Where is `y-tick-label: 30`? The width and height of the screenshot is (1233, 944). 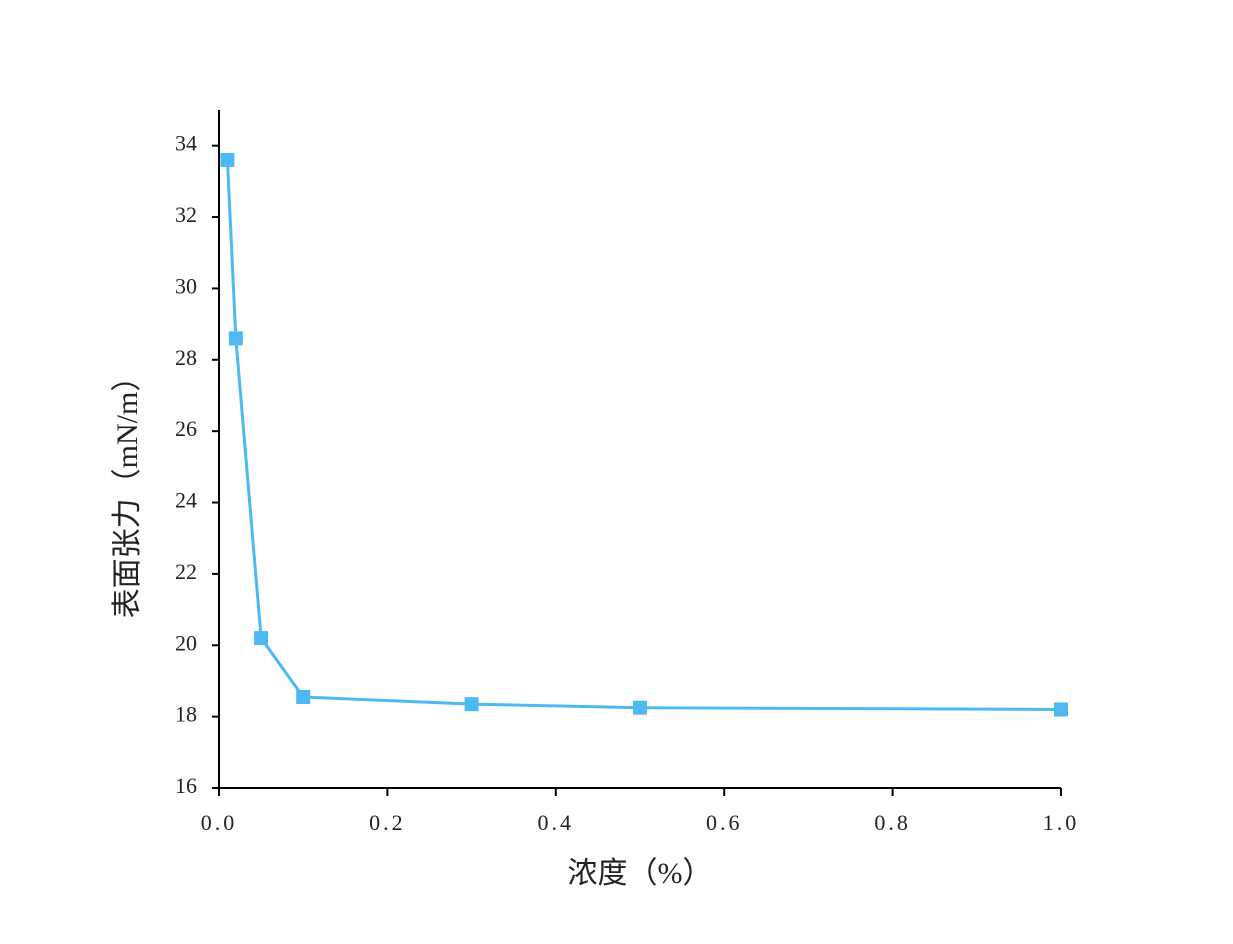 y-tick-label: 30 is located at coordinates (186, 285).